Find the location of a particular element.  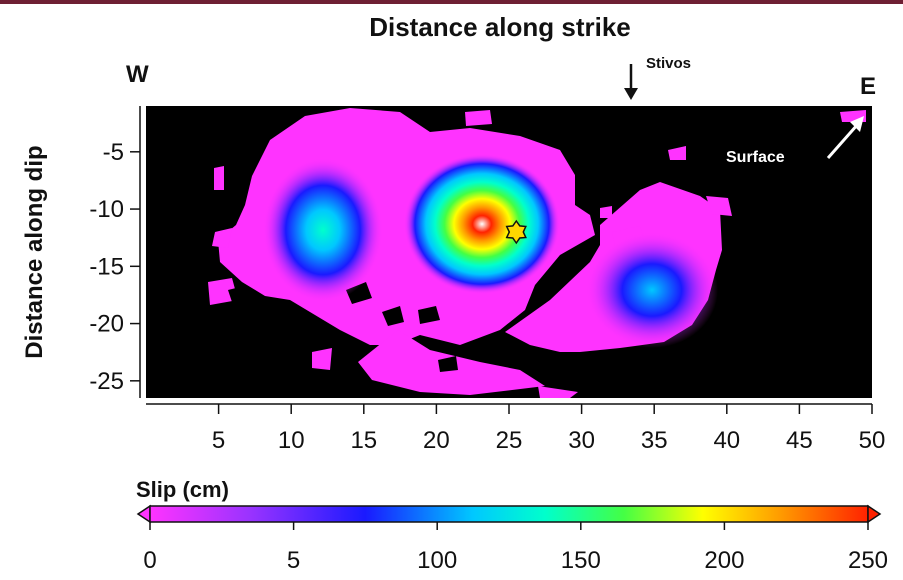

hypocenter-star is located at coordinates (516, 232).